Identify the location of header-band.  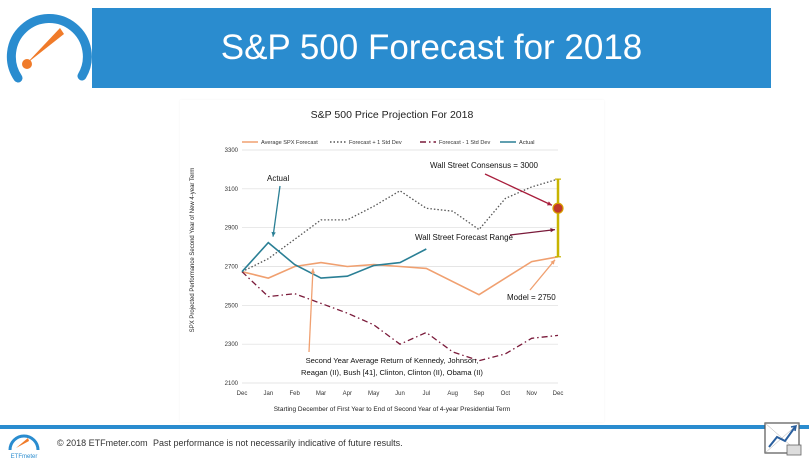
(431, 48).